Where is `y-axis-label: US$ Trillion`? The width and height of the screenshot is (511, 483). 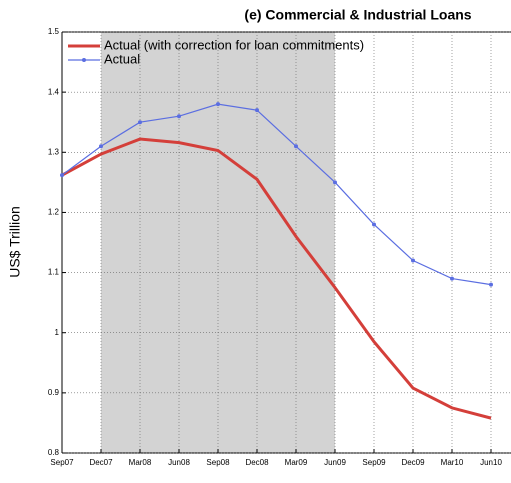
y-axis-label: US$ Trillion is located at coordinates (15, 242).